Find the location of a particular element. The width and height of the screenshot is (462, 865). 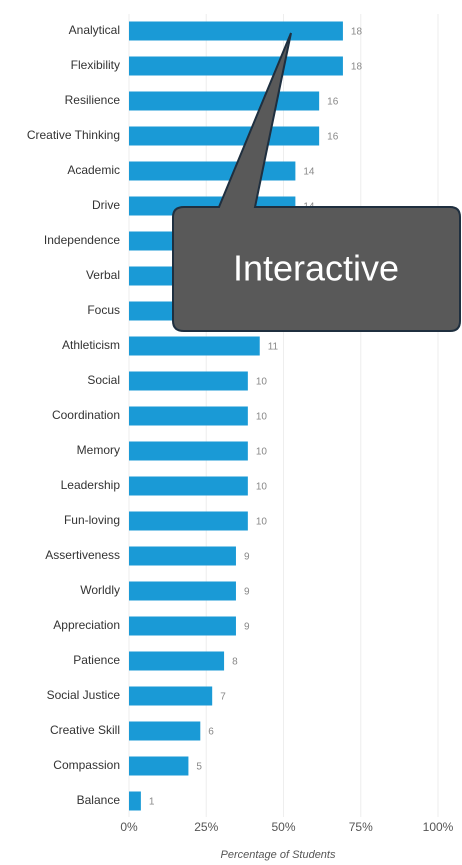

x-tick-label: 0% is located at coordinates (129, 827).